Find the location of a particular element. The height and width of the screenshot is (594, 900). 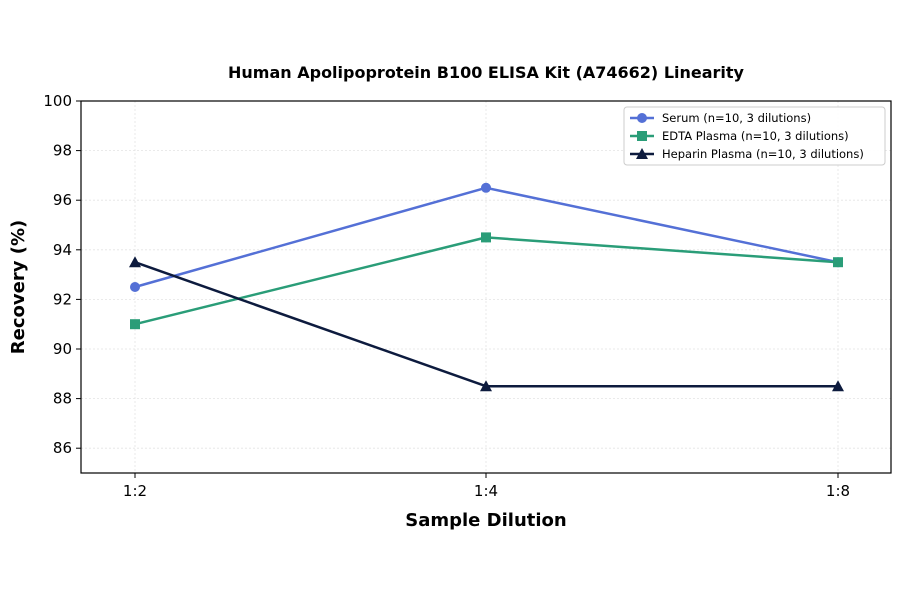

y-axis-label: Recovery (%) is located at coordinates (18, 287).